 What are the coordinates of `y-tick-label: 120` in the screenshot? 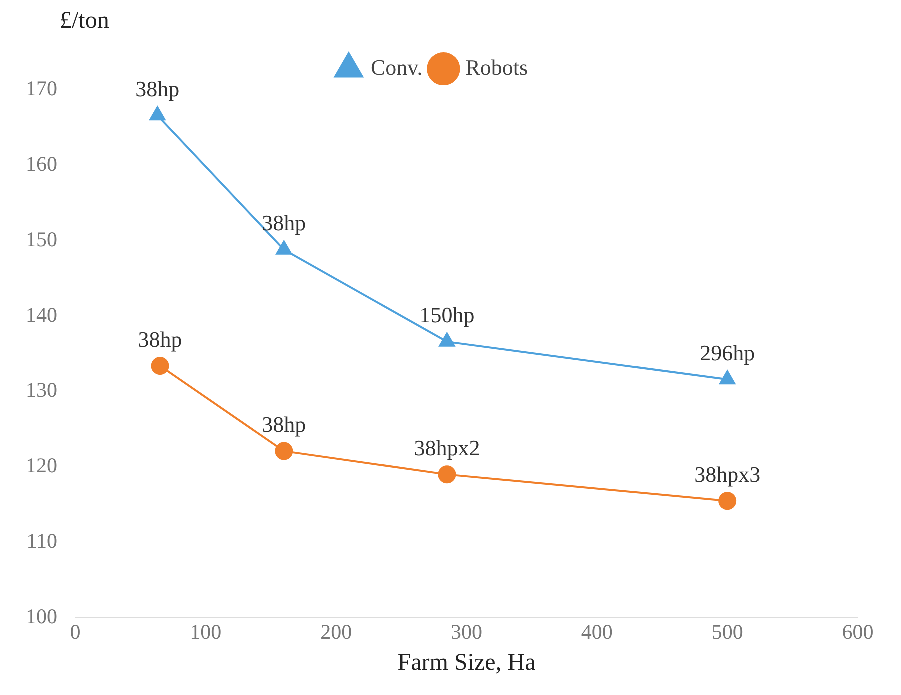 It's located at (42, 466).